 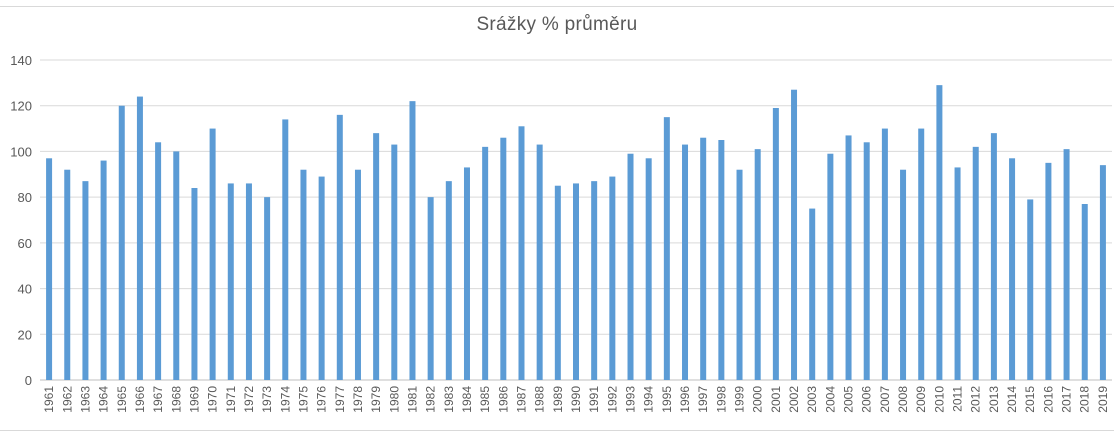 What do you see at coordinates (921, 399) in the screenshot?
I see `x-tick-label: 2009` at bounding box center [921, 399].